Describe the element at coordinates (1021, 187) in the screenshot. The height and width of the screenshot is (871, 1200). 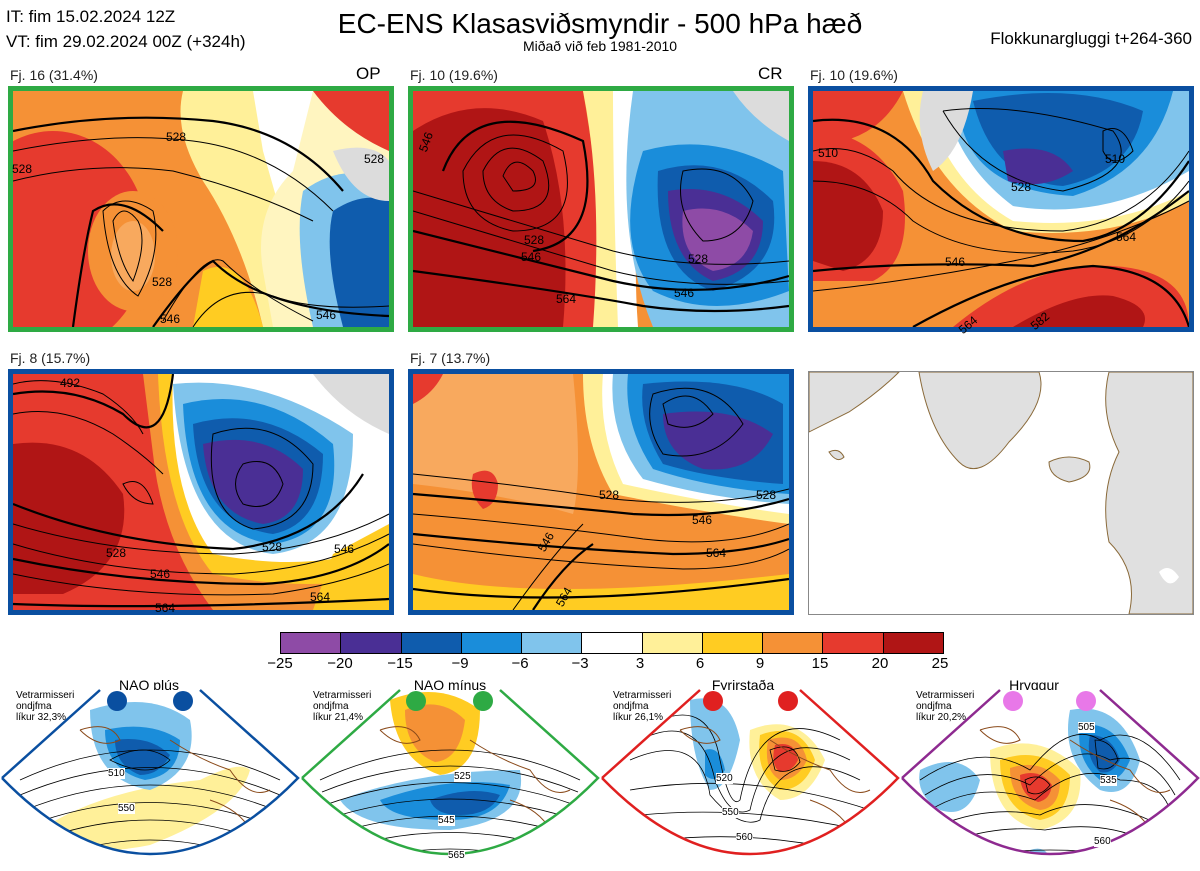
I see `p3-contour-b: 528` at that location.